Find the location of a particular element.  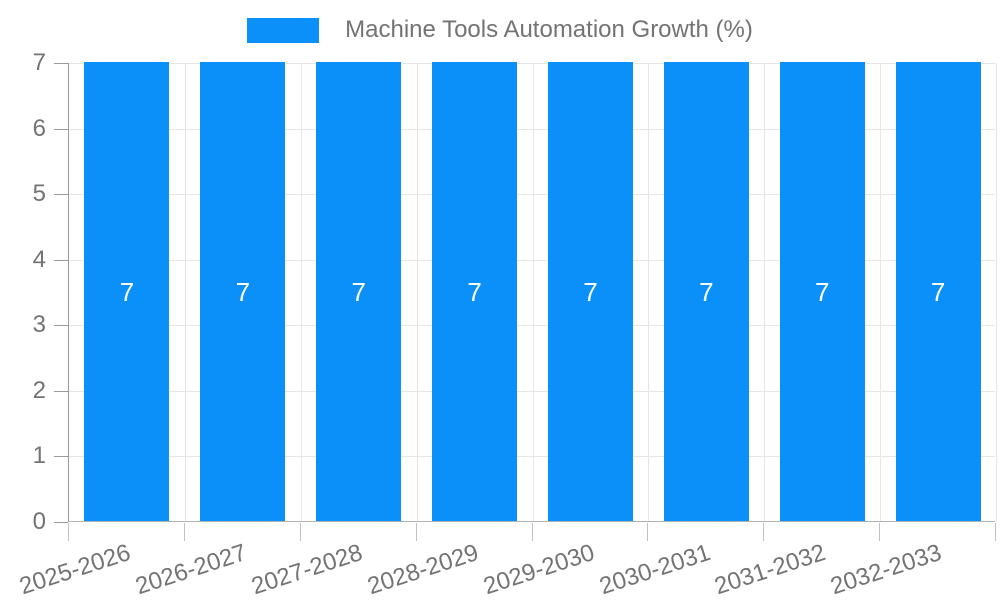

x-tick-label: 2030-2031 is located at coordinates (654, 569).